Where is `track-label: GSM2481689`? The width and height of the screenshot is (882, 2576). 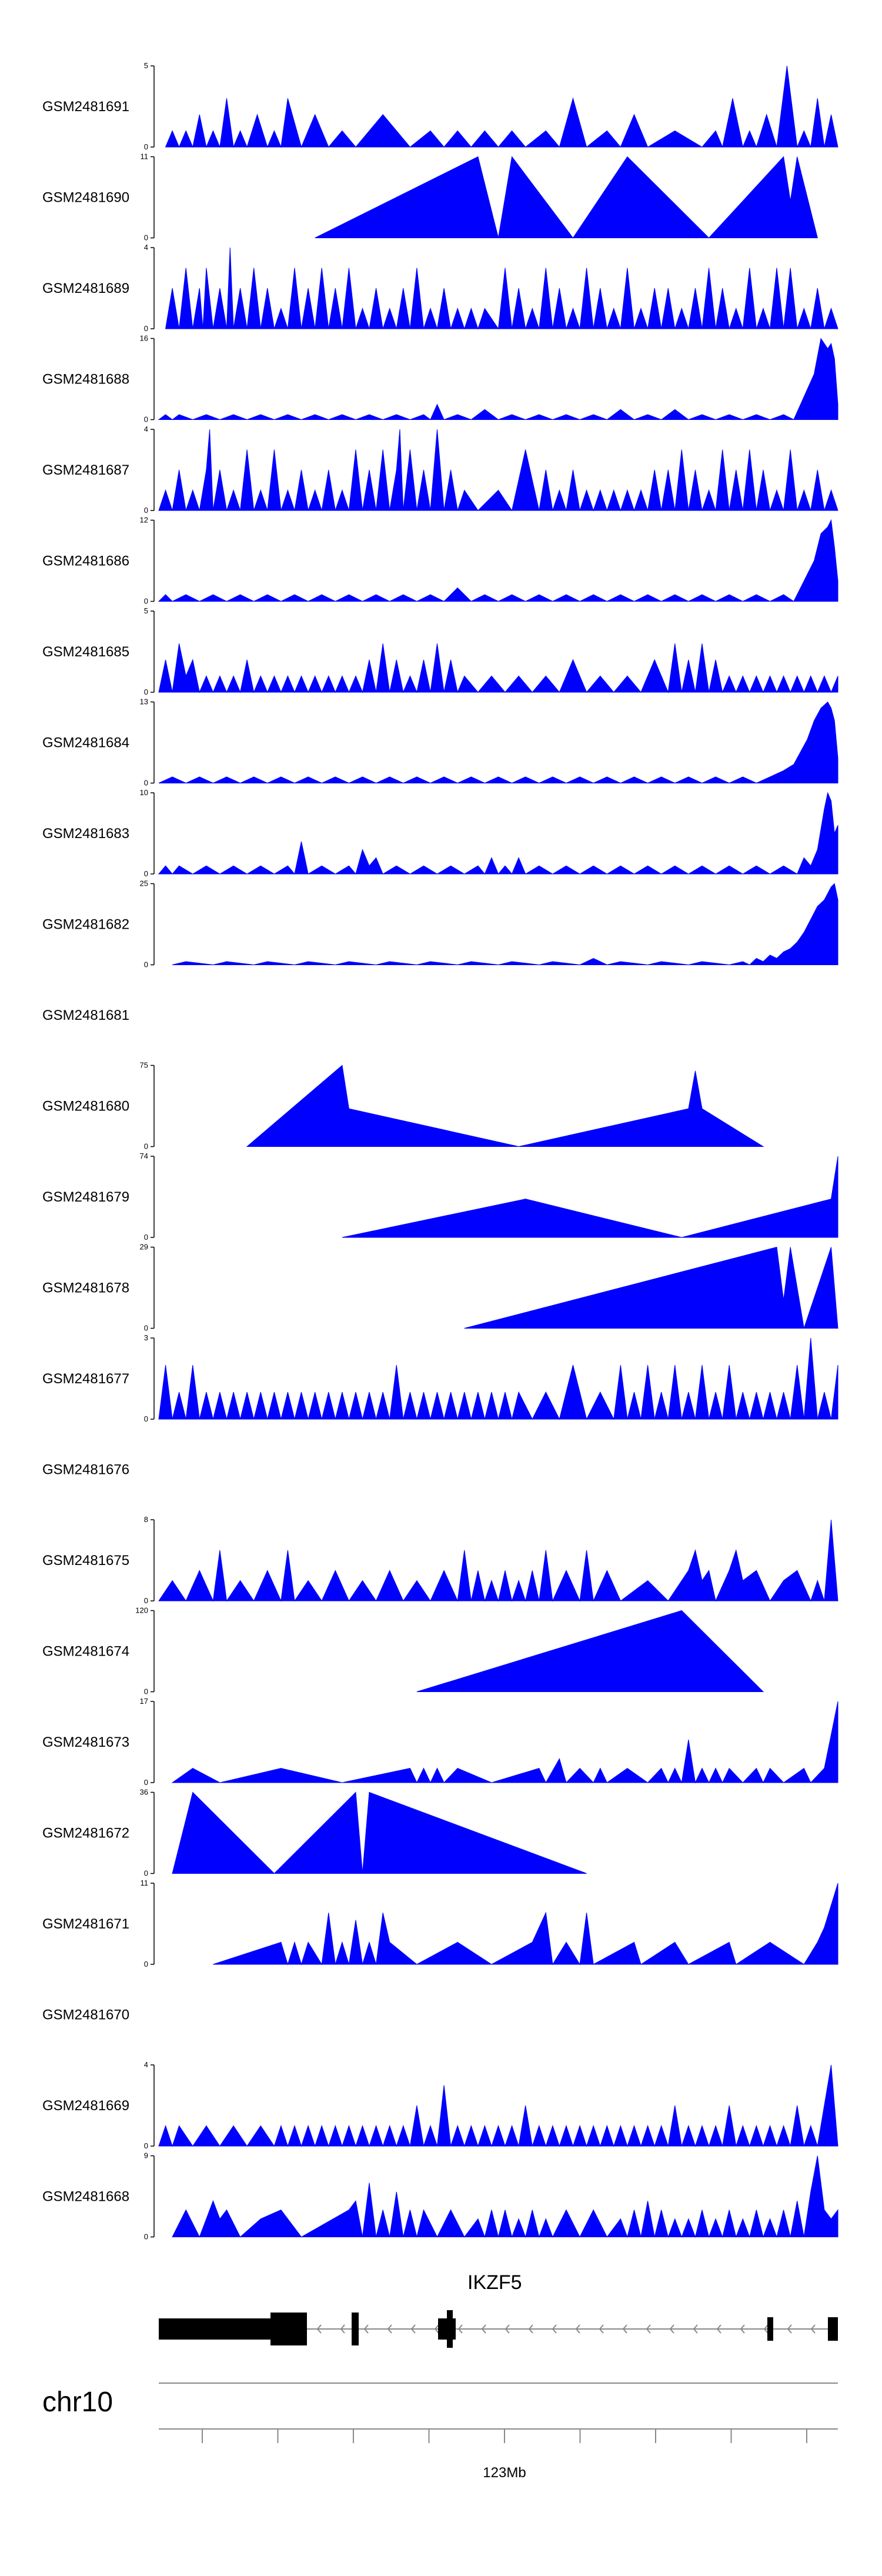
track-label: GSM2481689 is located at coordinates (85, 288).